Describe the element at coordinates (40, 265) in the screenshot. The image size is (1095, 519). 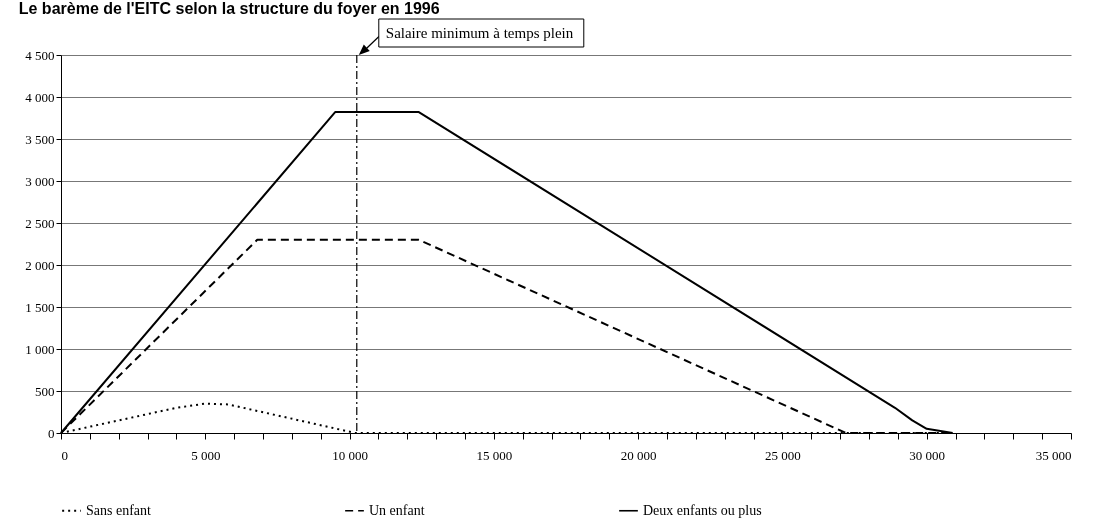
I see `y-tick-label: 2 000` at that location.